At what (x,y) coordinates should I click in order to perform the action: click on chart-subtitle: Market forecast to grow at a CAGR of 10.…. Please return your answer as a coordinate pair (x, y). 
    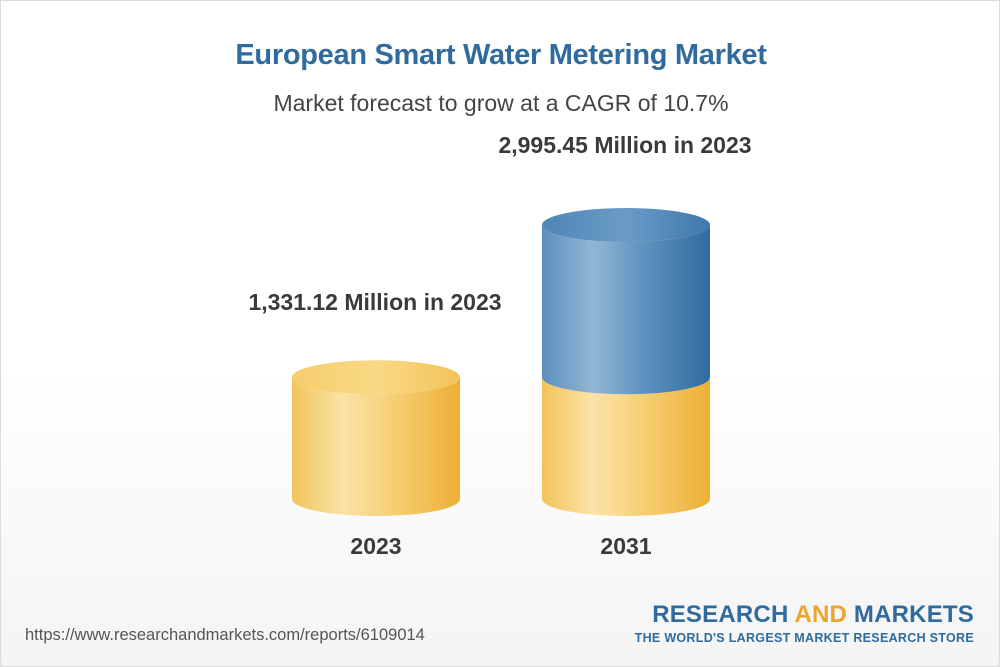
    Looking at the image, I should click on (501, 103).